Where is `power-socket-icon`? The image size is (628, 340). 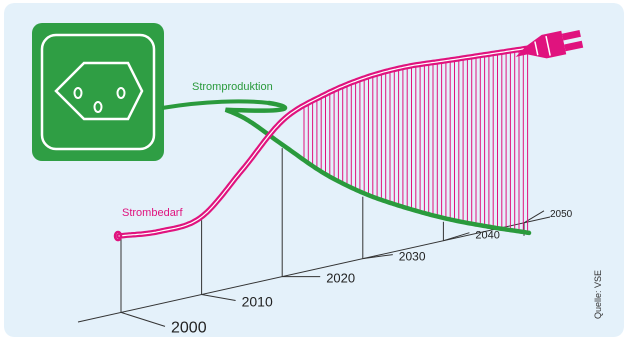 power-socket-icon is located at coordinates (98, 92).